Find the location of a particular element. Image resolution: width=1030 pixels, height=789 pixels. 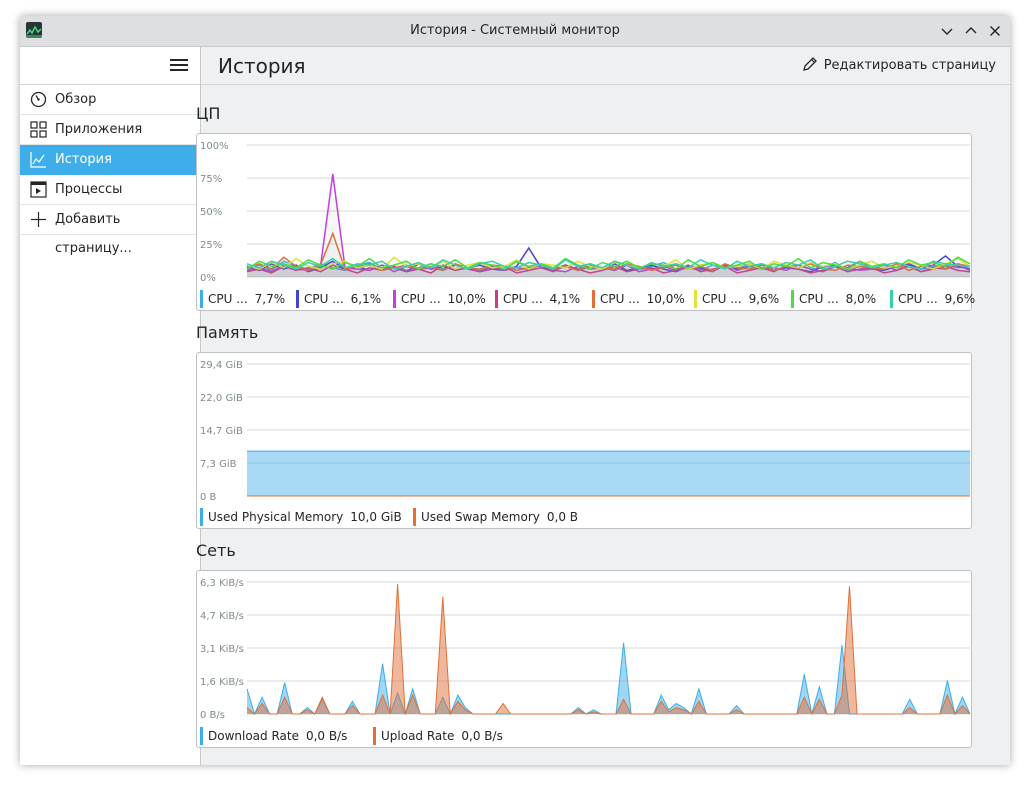

minimize-button is located at coordinates (947, 31).